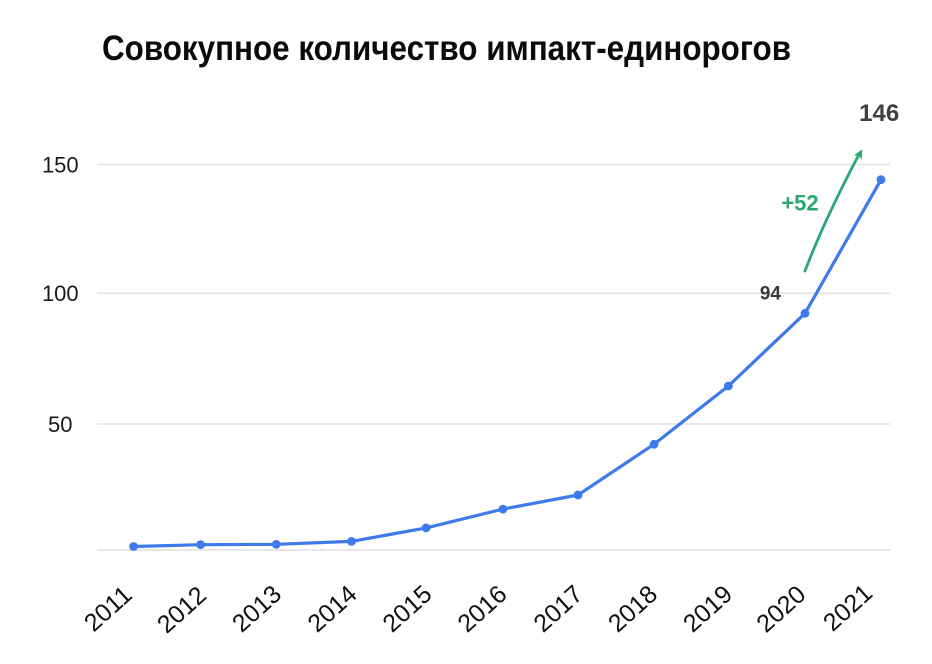 This screenshot has height=664, width=932. Describe the element at coordinates (771, 294) in the screenshot. I see `svg-text: 94` at that location.